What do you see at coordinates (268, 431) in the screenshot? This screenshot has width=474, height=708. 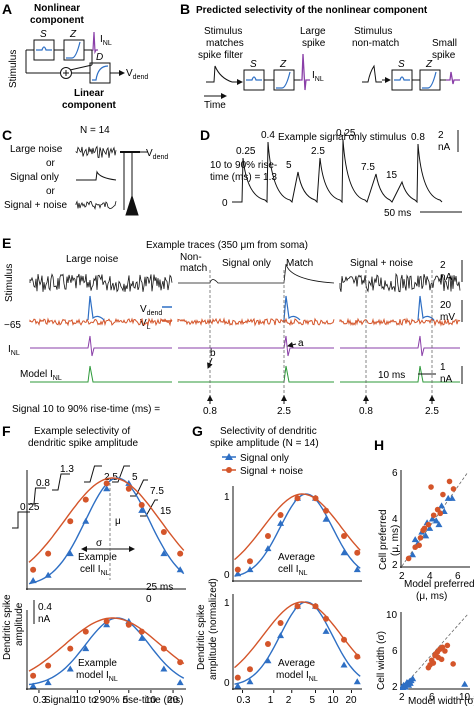 I see `g-title-1: Selectivity of dendritic` at bounding box center [268, 431].